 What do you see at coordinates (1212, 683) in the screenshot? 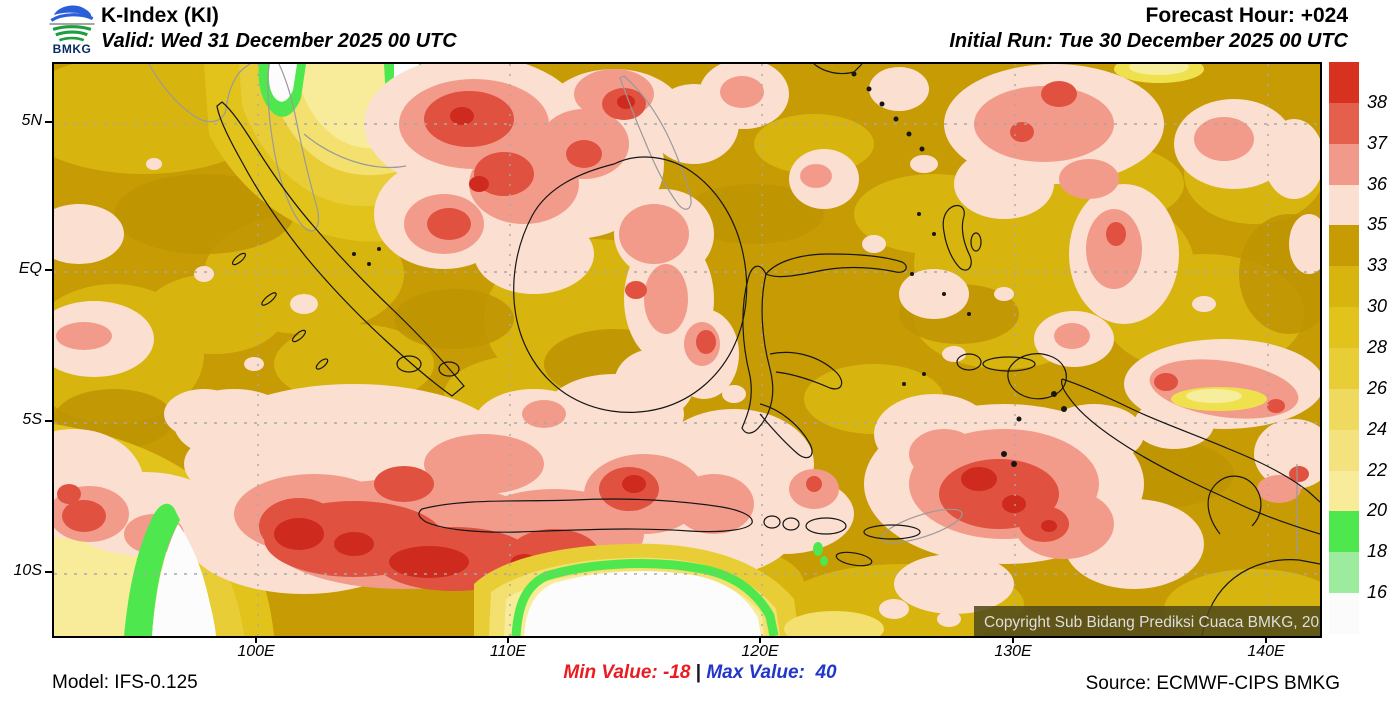
I see `source-label: Source: ECMWF-CIPS BMKG` at bounding box center [1212, 683].